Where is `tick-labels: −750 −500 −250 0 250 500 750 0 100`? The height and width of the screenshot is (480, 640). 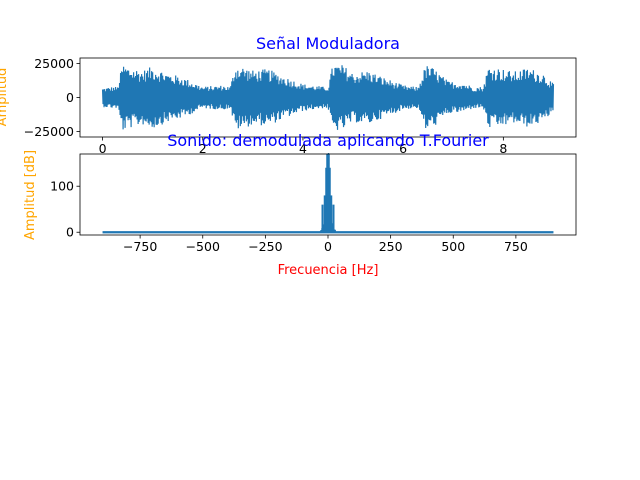 tick-labels: −750 −500 −250 0 250 500 750 0 100 is located at coordinates (289, 216).